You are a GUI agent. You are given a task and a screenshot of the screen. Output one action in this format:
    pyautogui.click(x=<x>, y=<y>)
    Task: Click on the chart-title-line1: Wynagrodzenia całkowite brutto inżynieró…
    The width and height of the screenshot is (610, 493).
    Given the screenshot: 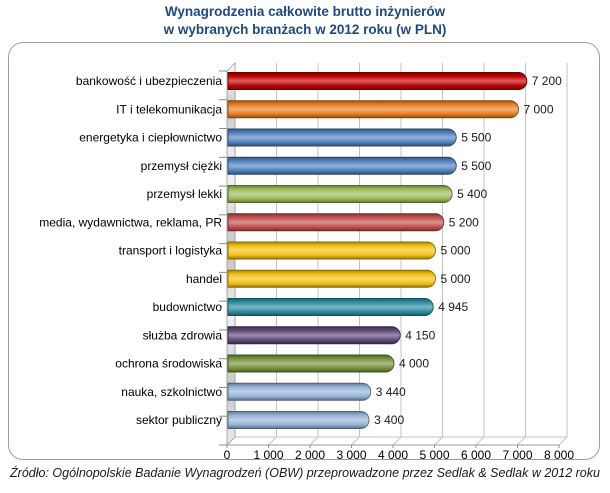 What is the action you would take?
    pyautogui.click(x=305, y=11)
    